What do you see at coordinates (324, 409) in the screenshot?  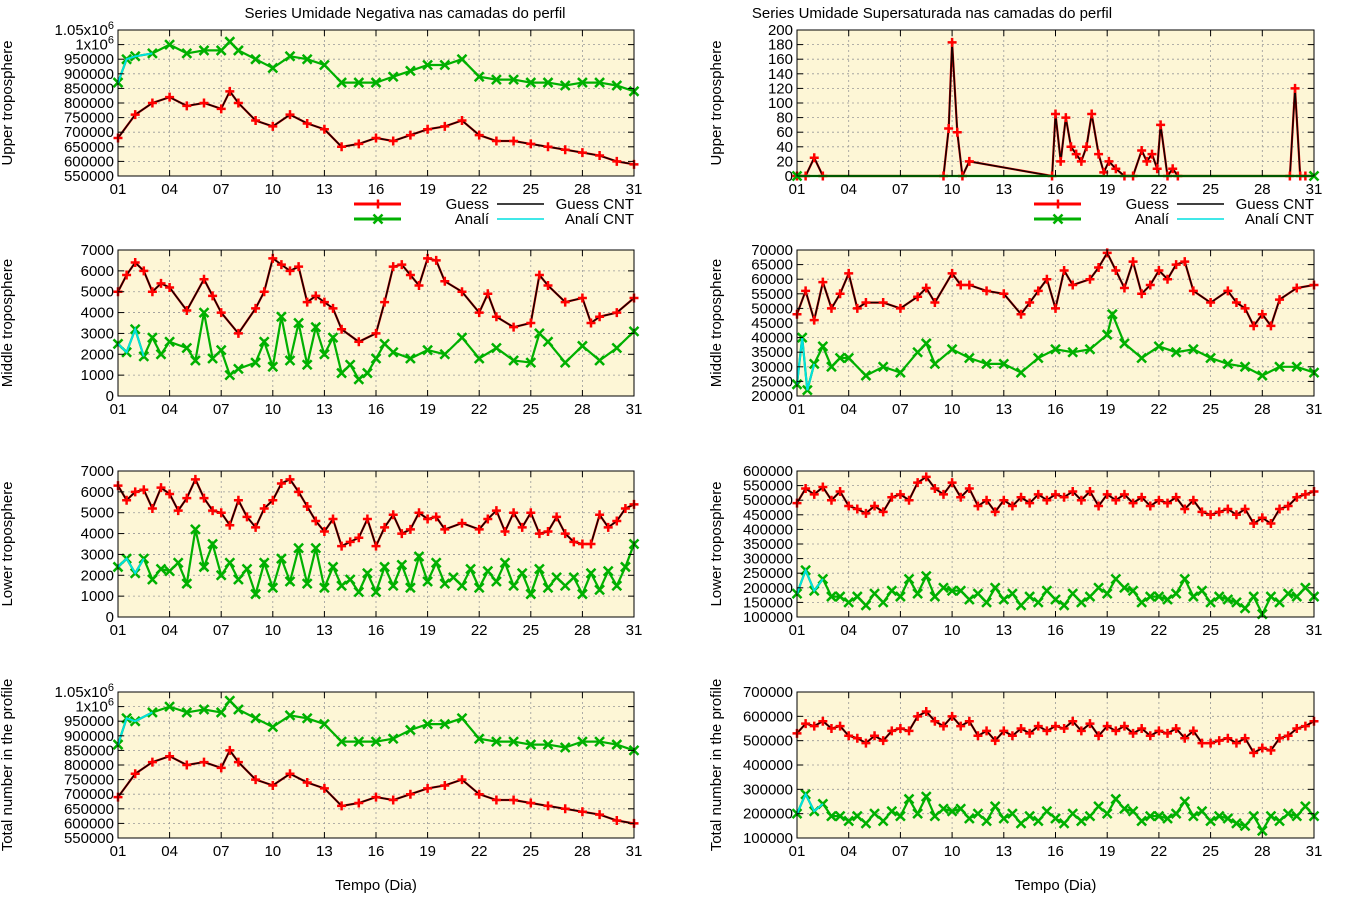 I see `x-tick-label: 13` at bounding box center [324, 409].